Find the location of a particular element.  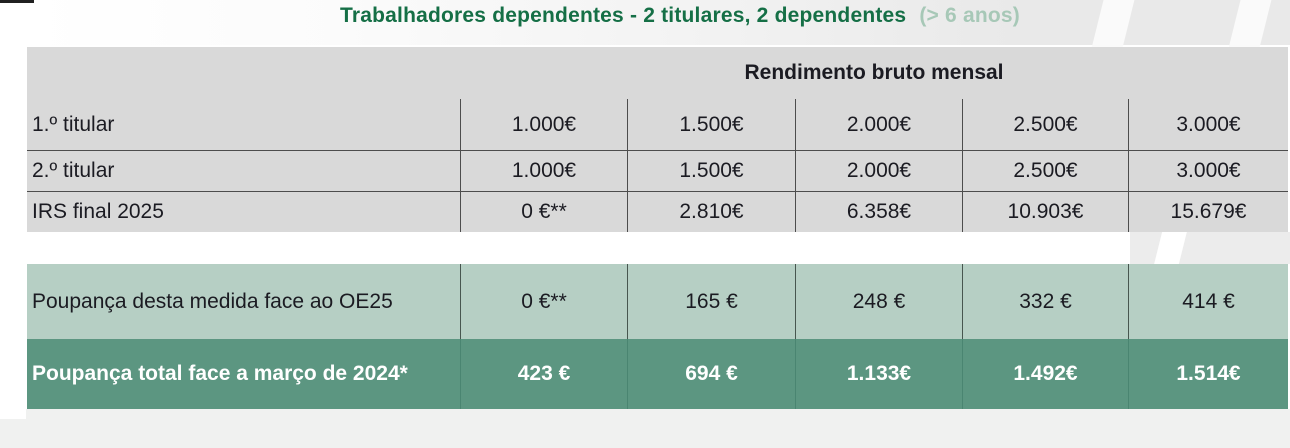

background-bottom-notch is located at coordinates (13, 414).